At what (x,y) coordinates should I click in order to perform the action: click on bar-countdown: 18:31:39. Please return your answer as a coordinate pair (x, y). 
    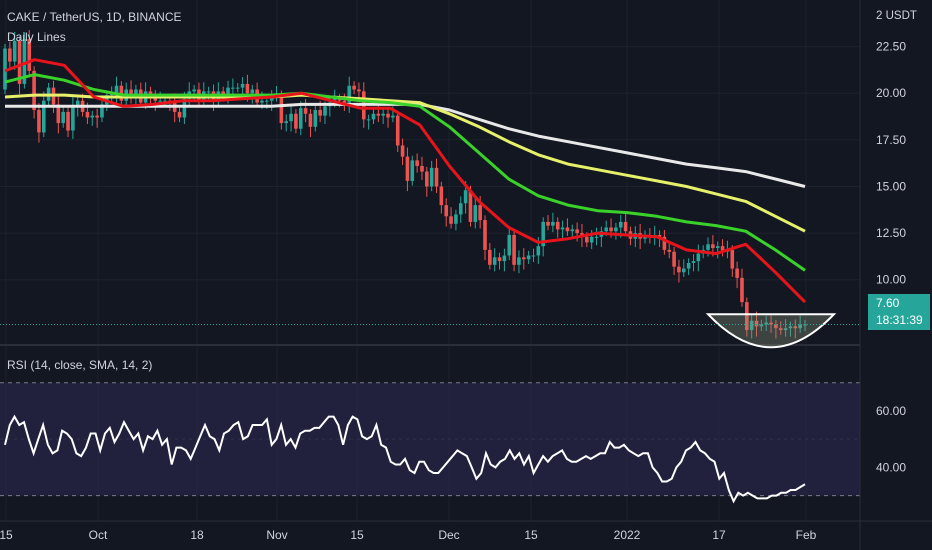
    Looking at the image, I should click on (899, 320).